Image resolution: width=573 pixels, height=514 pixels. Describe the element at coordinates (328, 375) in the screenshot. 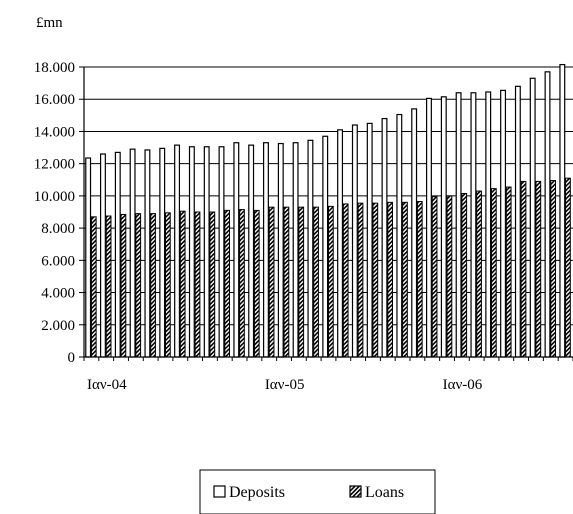

I see `x-axis-ticks: Ιαν-04 Ιαν-05 Ιαν-06` at that location.